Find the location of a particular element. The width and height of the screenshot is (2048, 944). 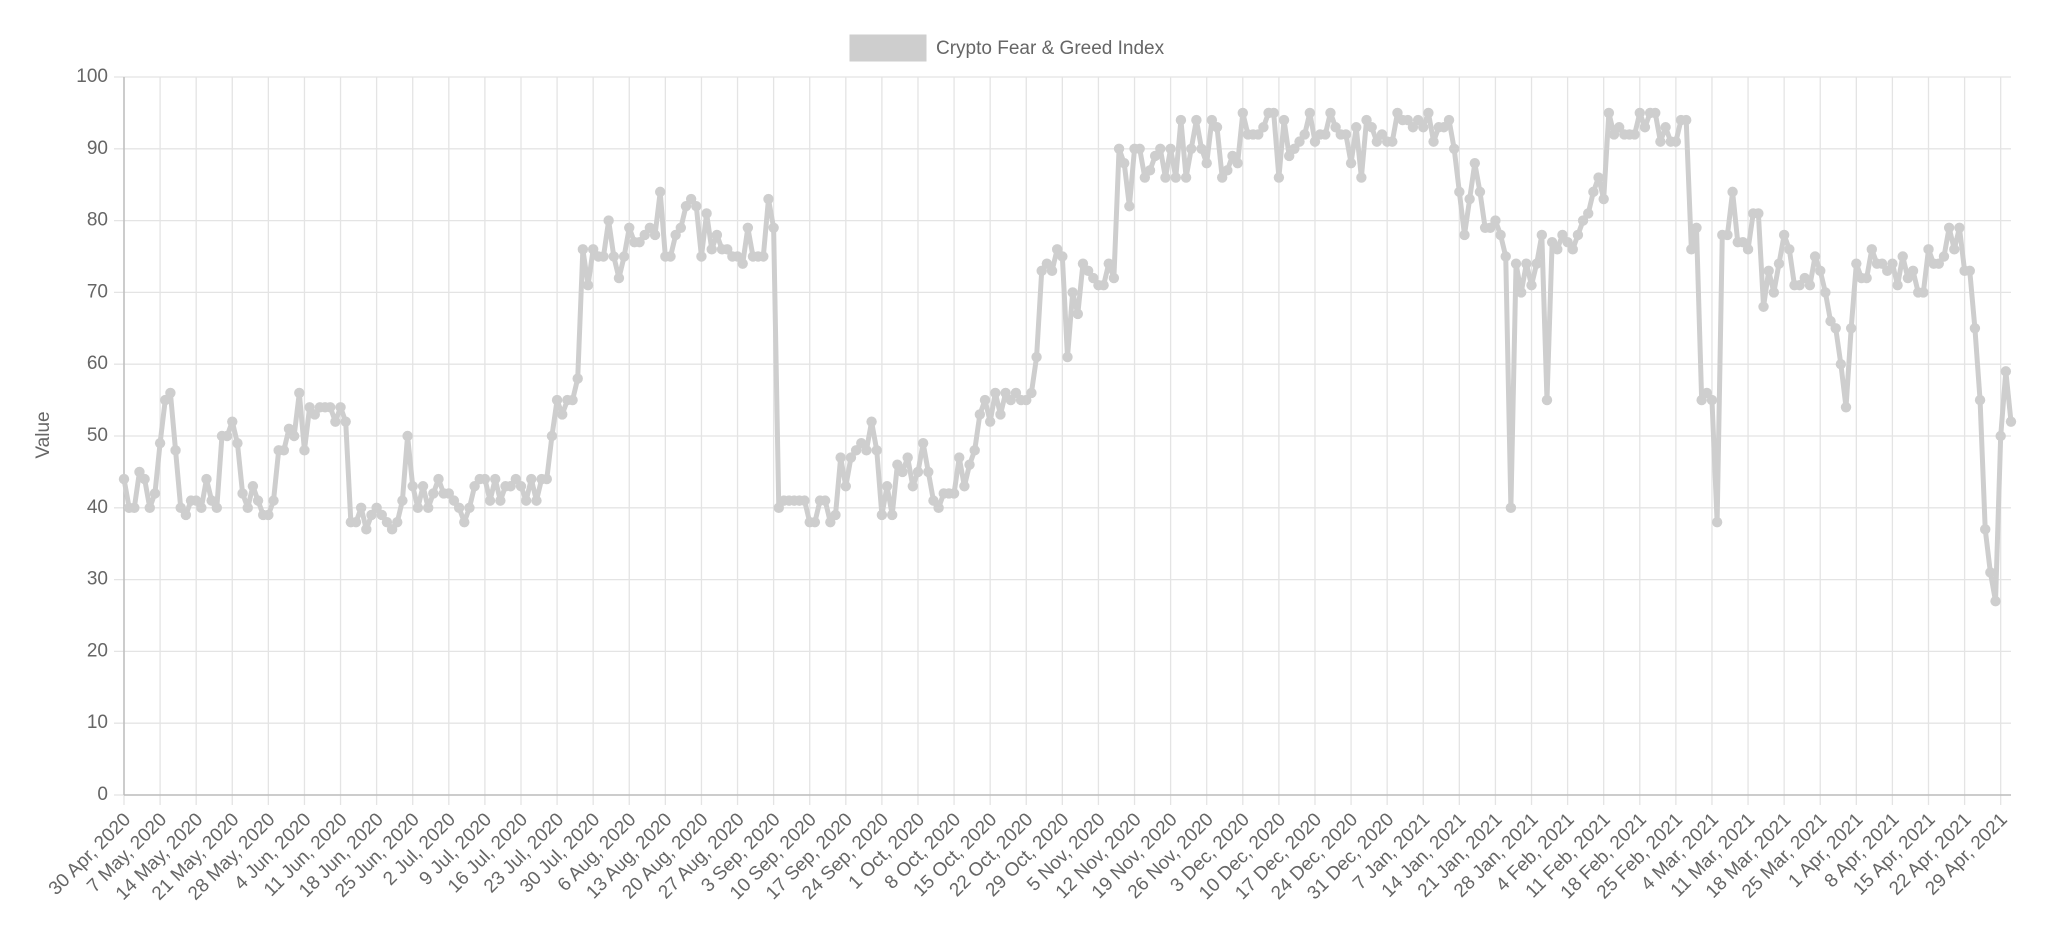

legend-swatch is located at coordinates (888, 48).